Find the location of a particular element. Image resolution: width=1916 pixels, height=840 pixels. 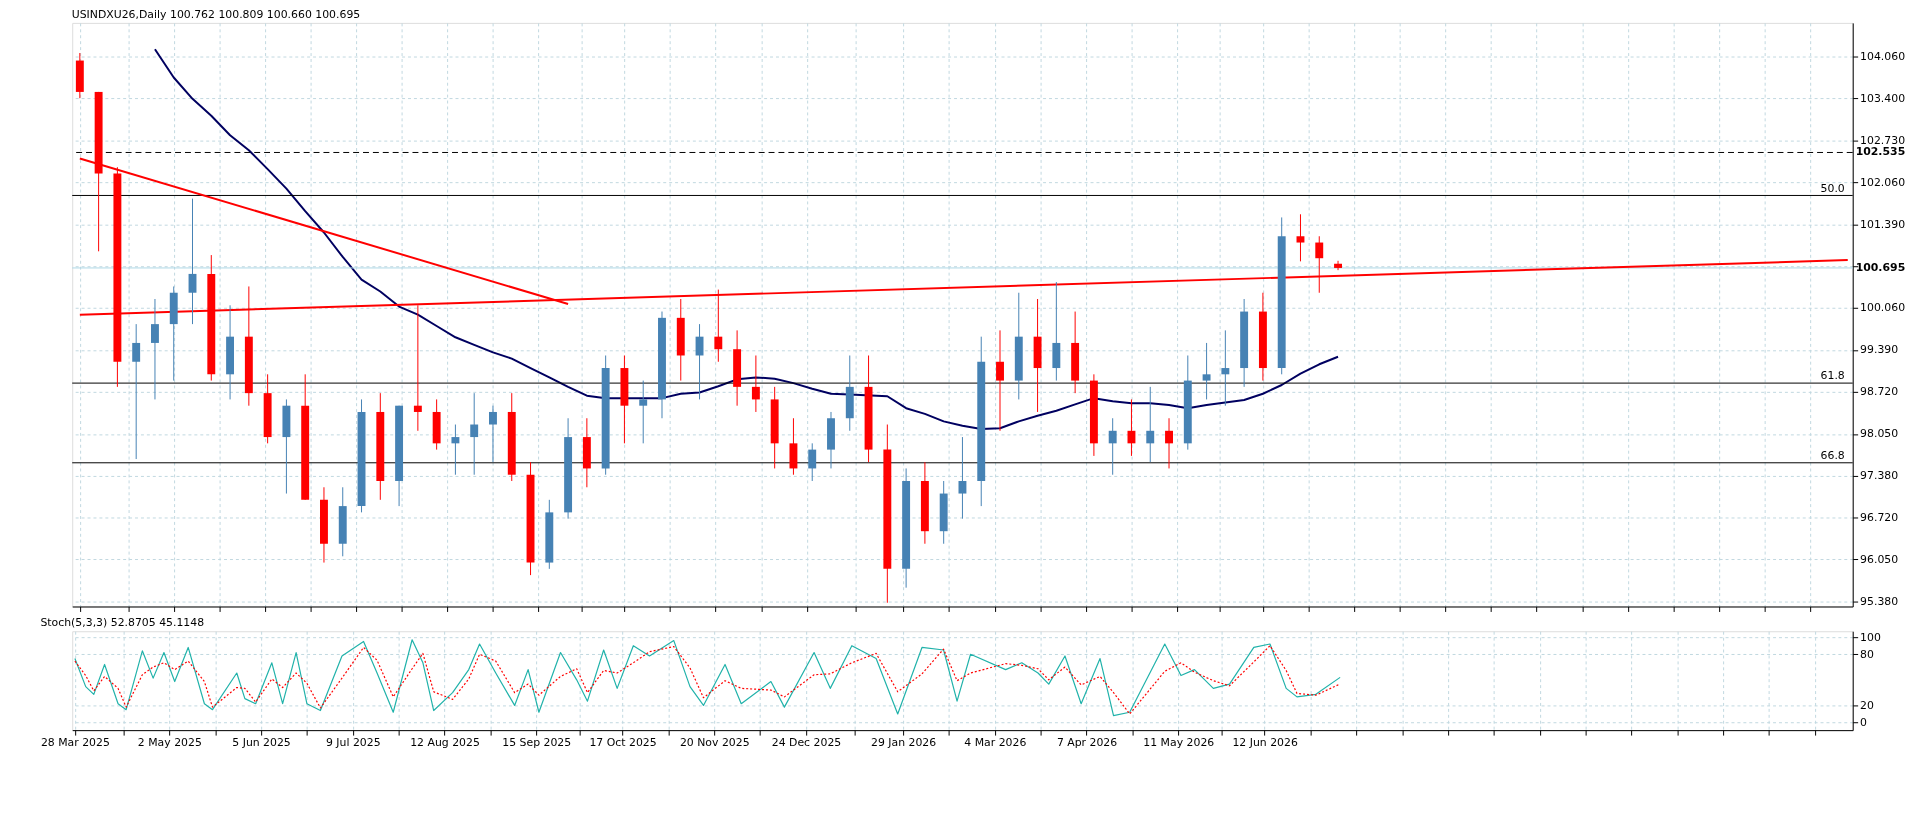

x-tick-label: 9 Jul 2025 is located at coordinates (353, 743).